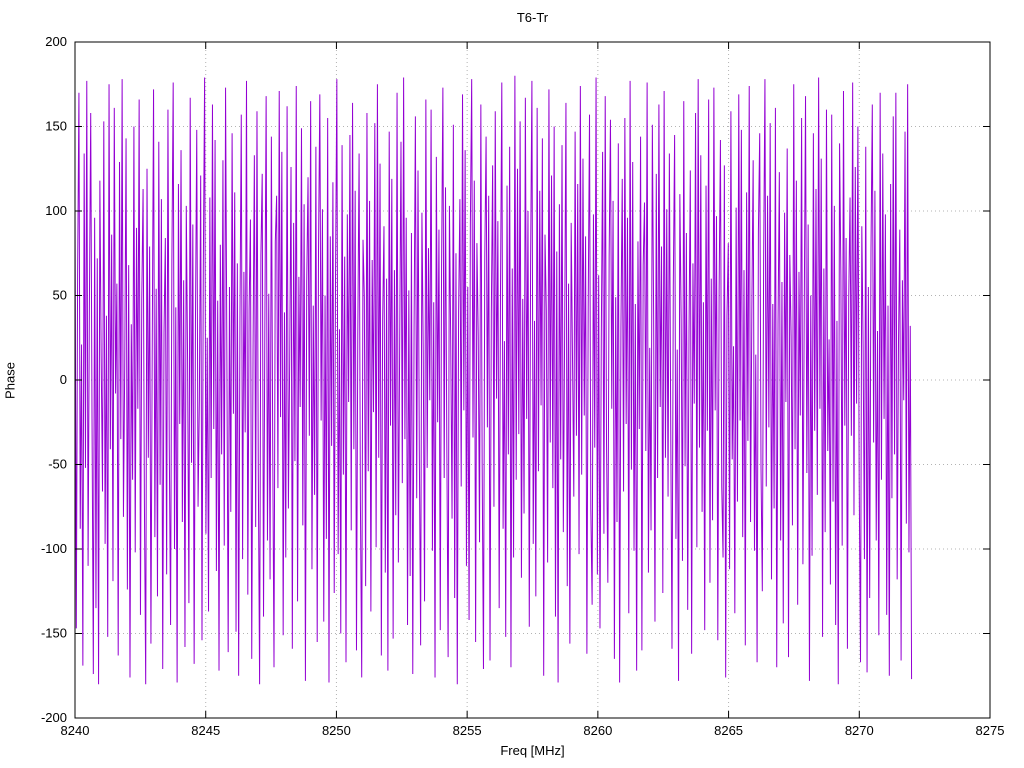  Describe the element at coordinates (990, 730) in the screenshot. I see `x-tick-label: 8275` at that location.